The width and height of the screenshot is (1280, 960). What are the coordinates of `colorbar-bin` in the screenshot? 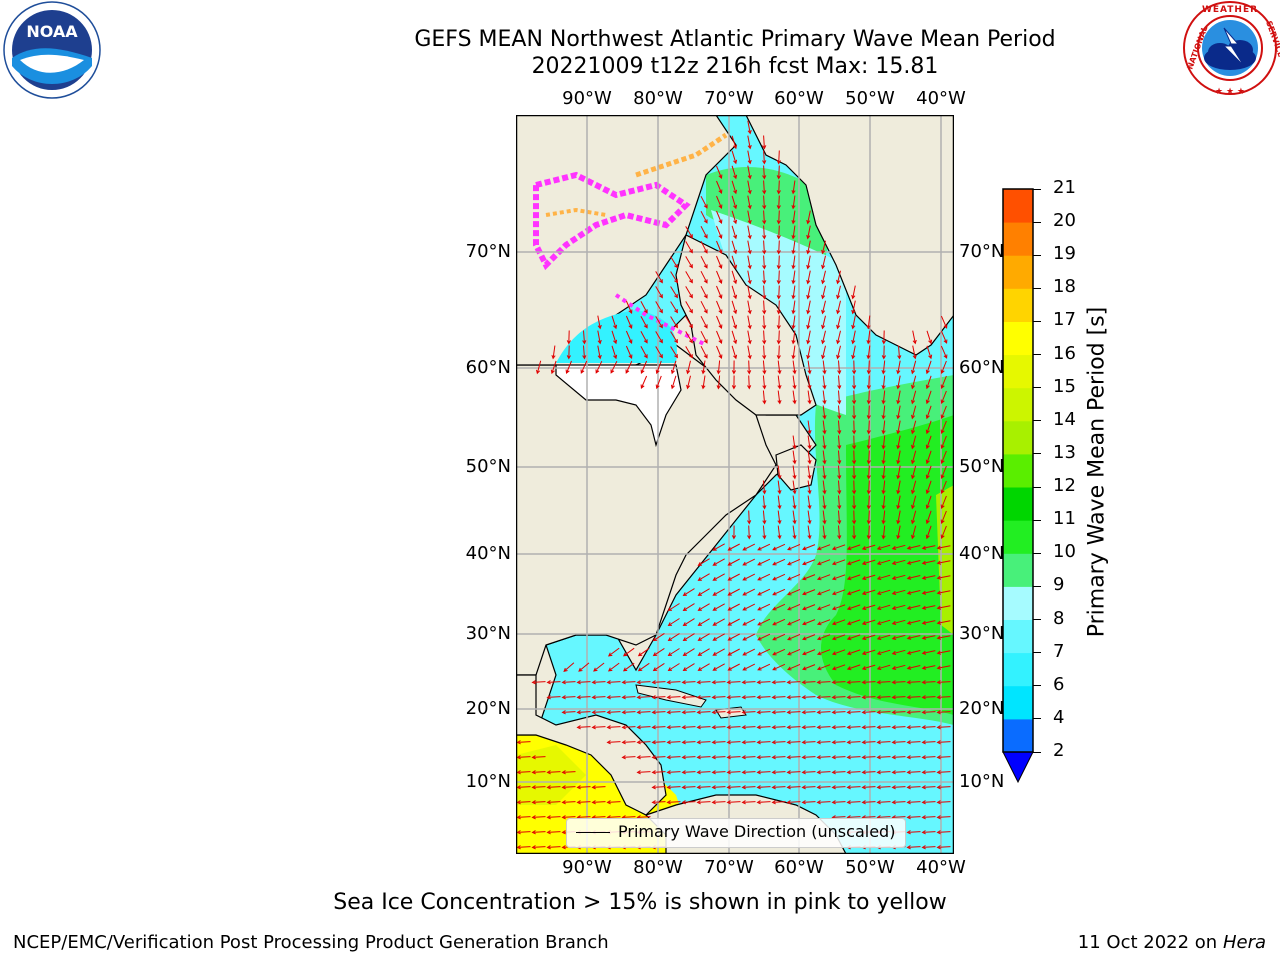 It's located at (1018, 206).